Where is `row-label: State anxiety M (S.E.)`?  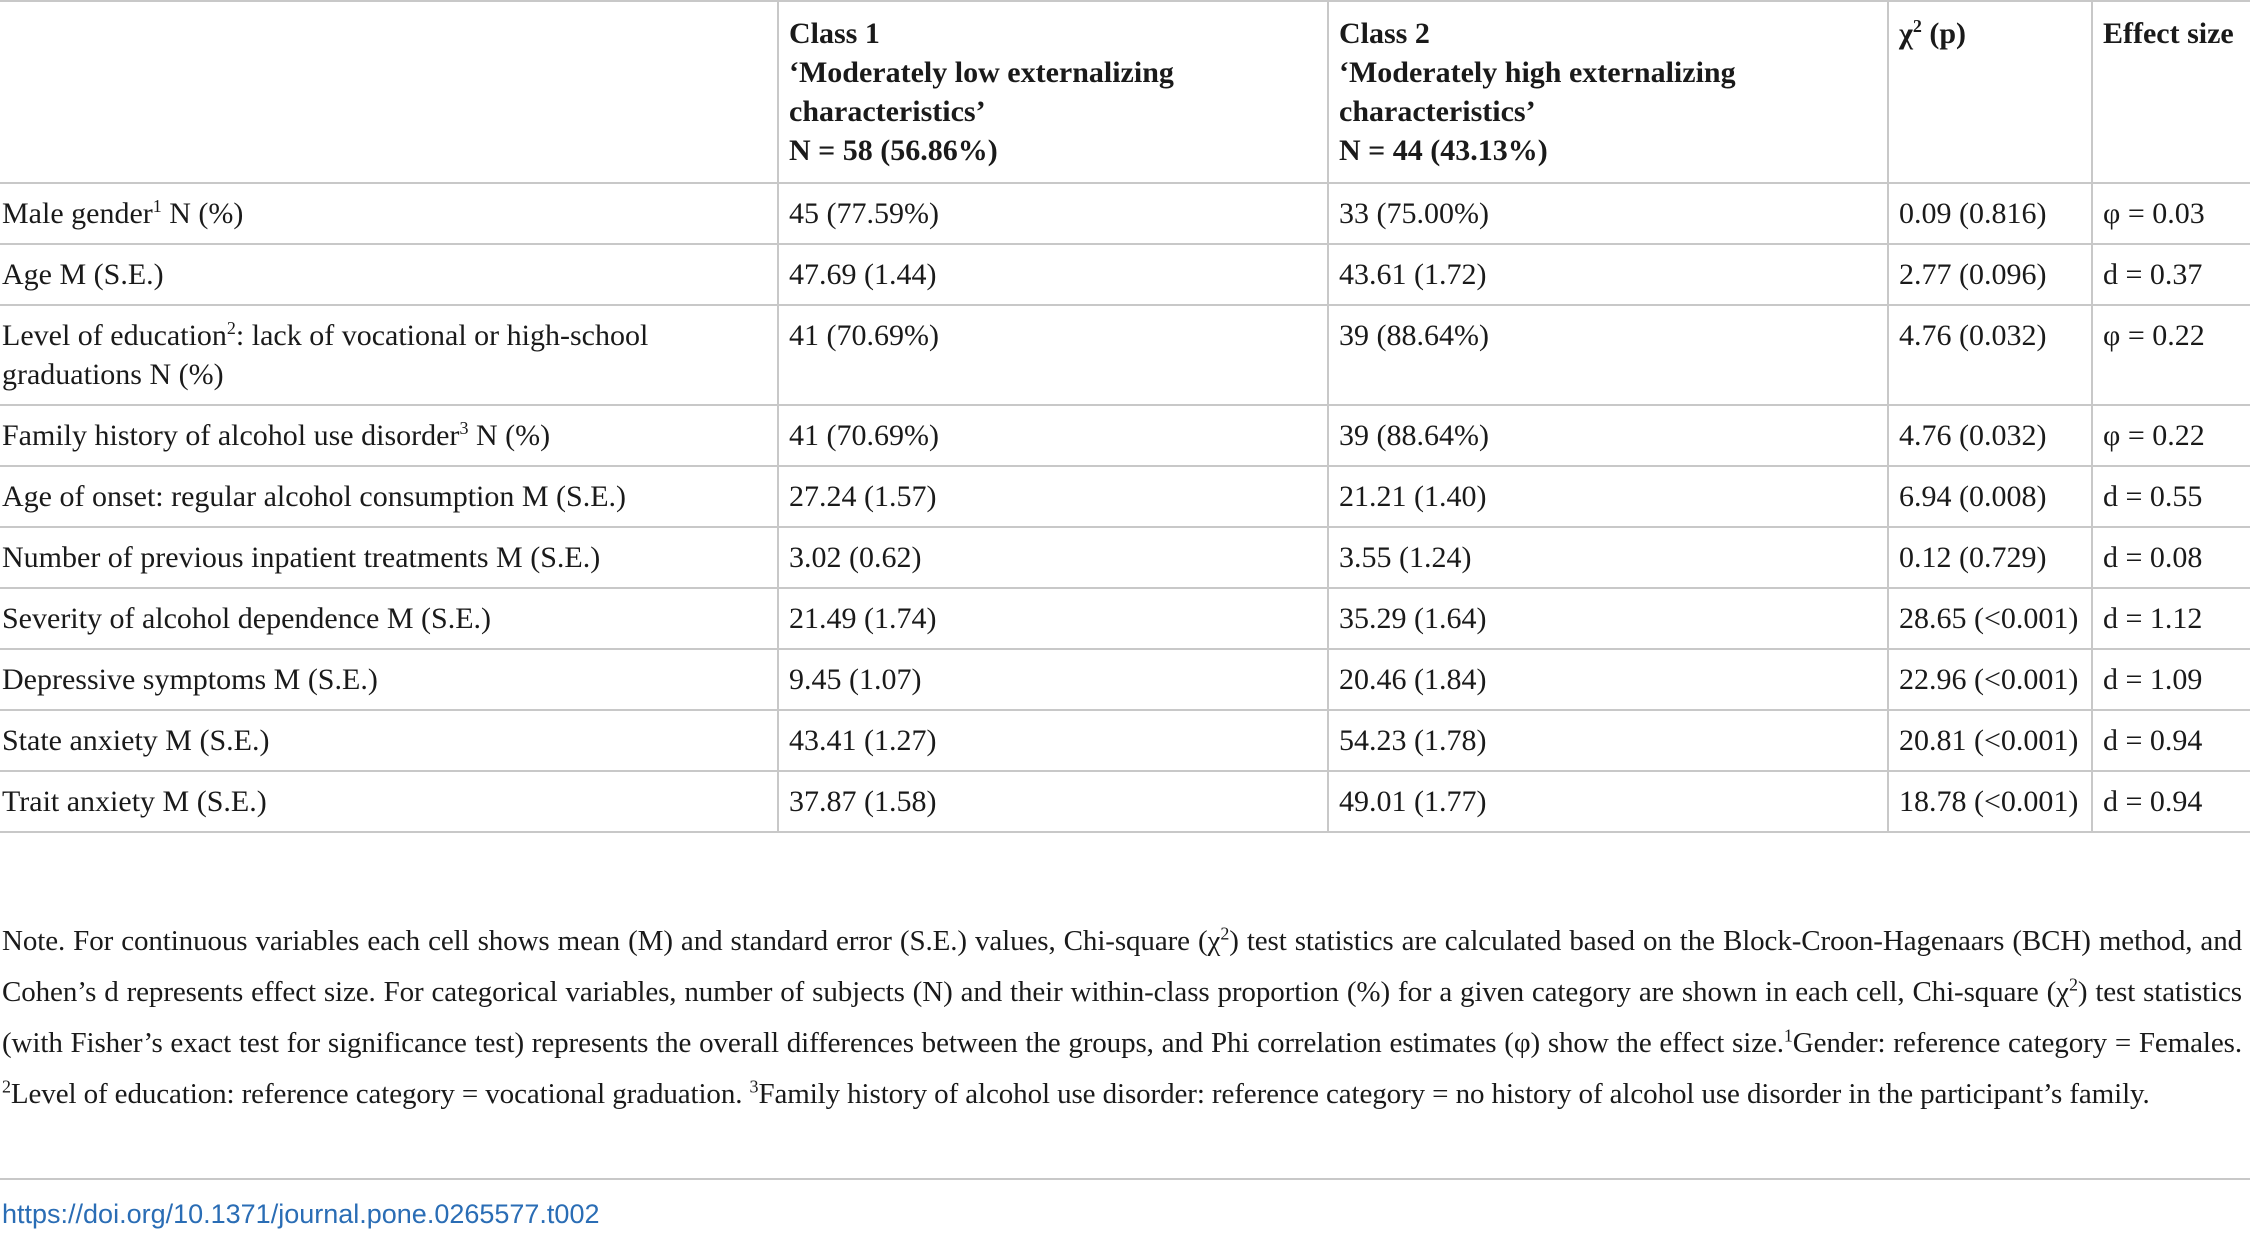
row-label: State anxiety M (S.E.) is located at coordinates (389, 740).